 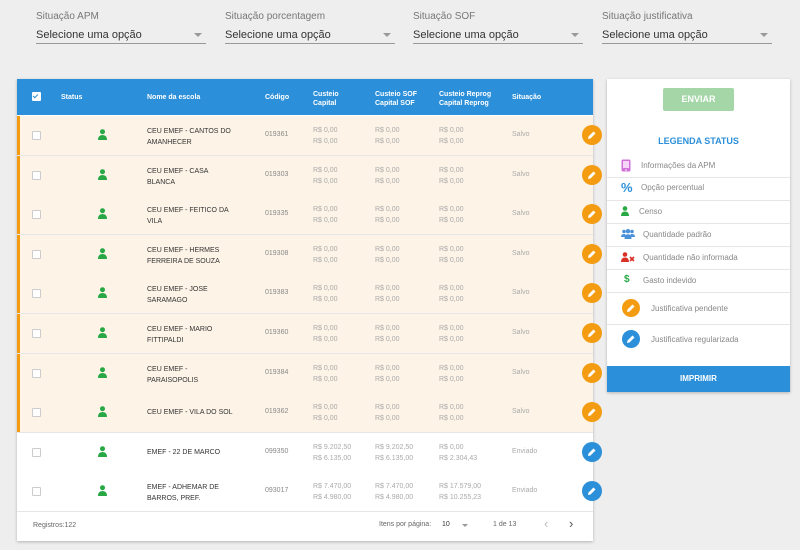 I want to click on school-name-line1: CEU EMEF - CASA, so click(x=178, y=171).